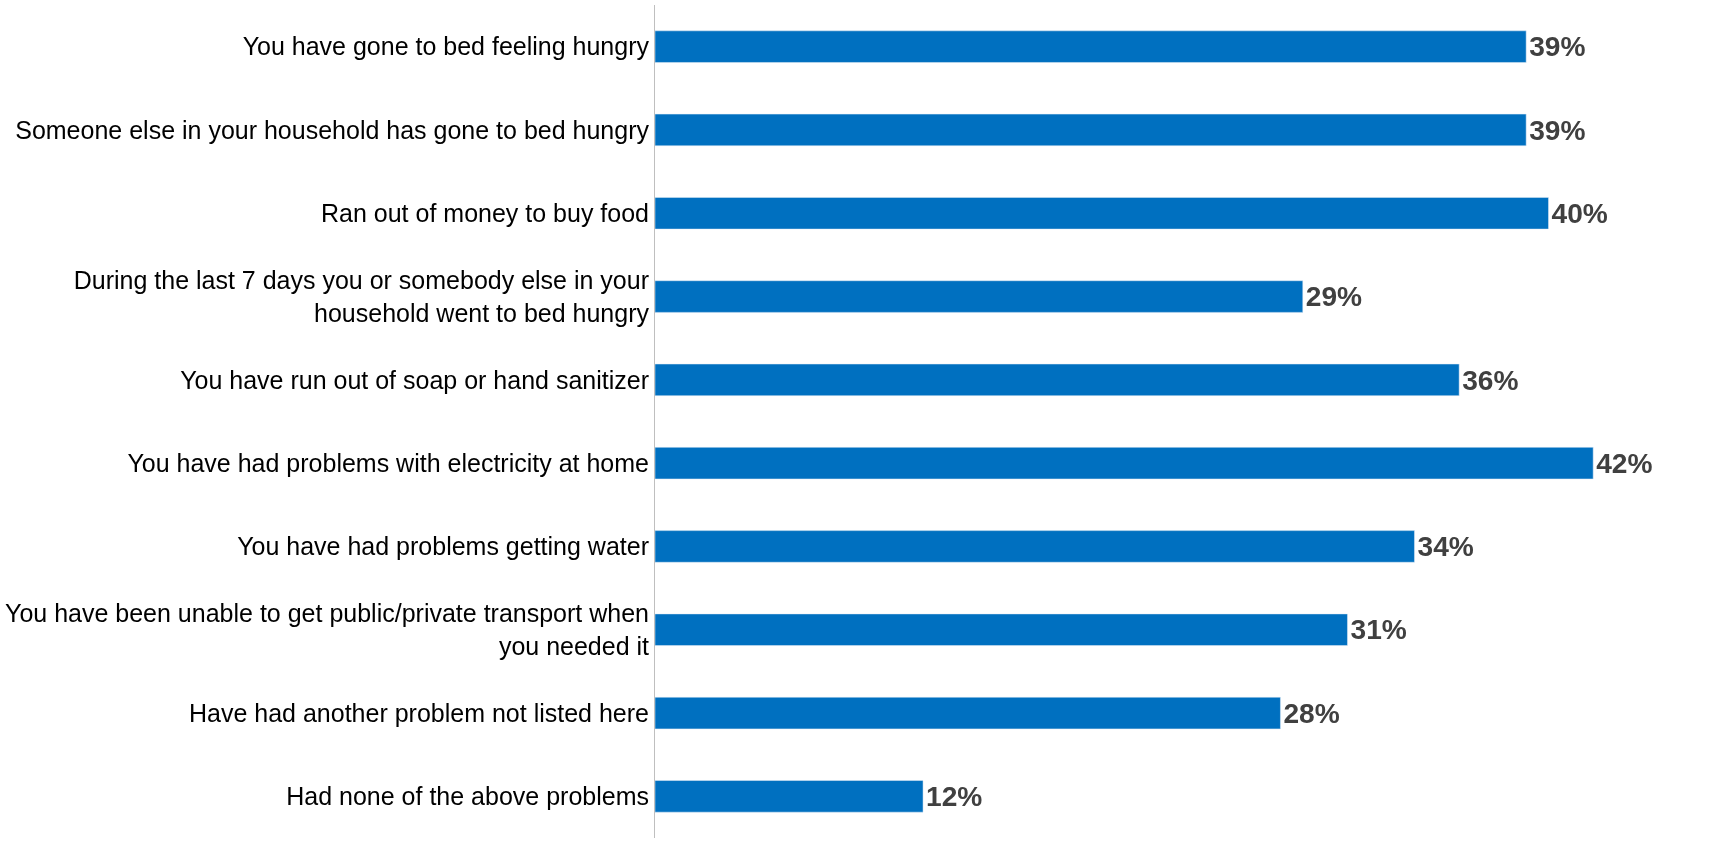  What do you see at coordinates (1334, 297) in the screenshot?
I see `data-label: 29%` at bounding box center [1334, 297].